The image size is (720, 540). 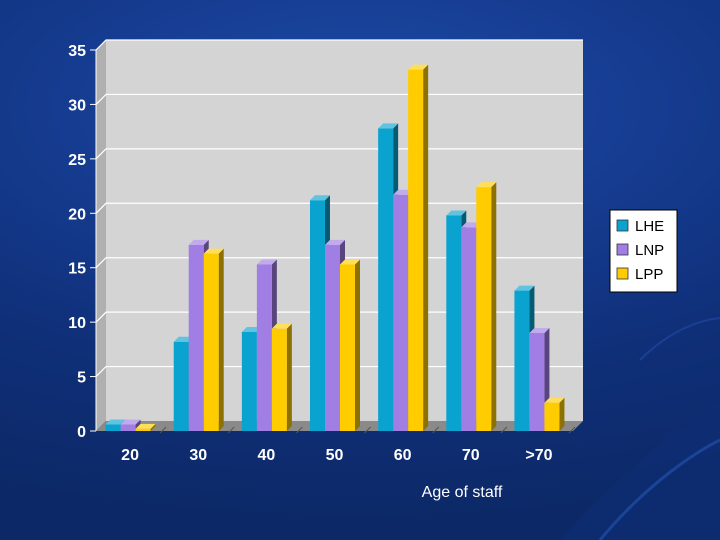 What do you see at coordinates (77, 214) in the screenshot?
I see `y-tick-label: 20` at bounding box center [77, 214].